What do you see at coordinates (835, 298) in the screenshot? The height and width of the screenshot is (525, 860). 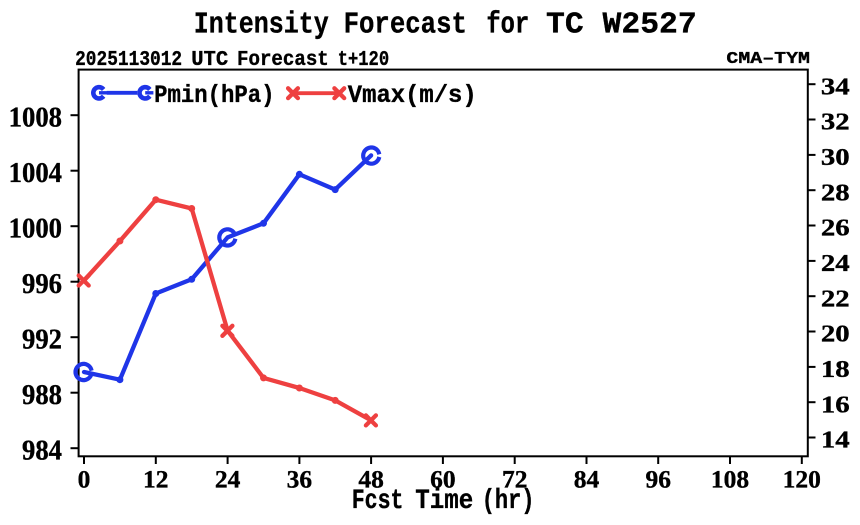 I see `svg-text: 22` at bounding box center [835, 298].